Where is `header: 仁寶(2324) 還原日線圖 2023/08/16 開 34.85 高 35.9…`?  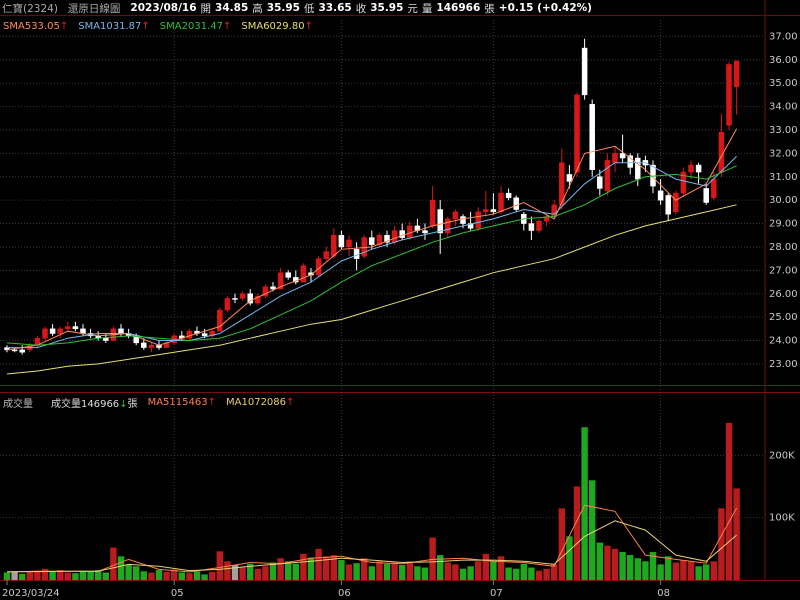 header: 仁寶(2324) 還原日線圖 2023/08/16 開 34.85 高 35.9… is located at coordinates (297, 8).